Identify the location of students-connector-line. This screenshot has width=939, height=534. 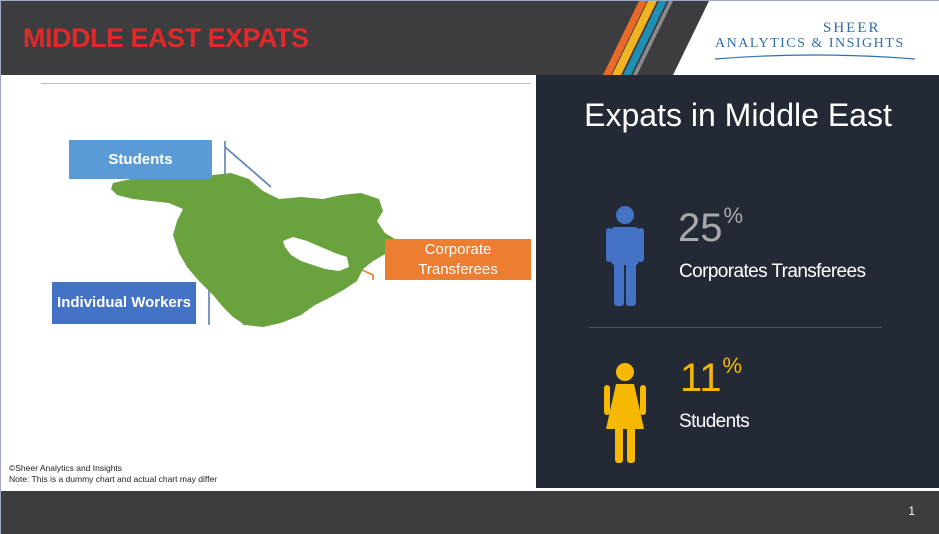
(248, 164).